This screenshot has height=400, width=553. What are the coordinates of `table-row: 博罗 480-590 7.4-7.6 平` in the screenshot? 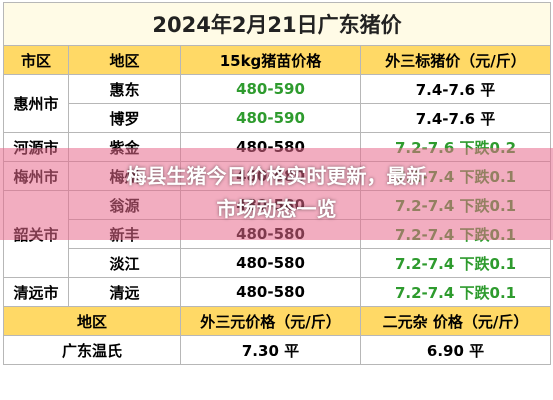 It's located at (278, 118).